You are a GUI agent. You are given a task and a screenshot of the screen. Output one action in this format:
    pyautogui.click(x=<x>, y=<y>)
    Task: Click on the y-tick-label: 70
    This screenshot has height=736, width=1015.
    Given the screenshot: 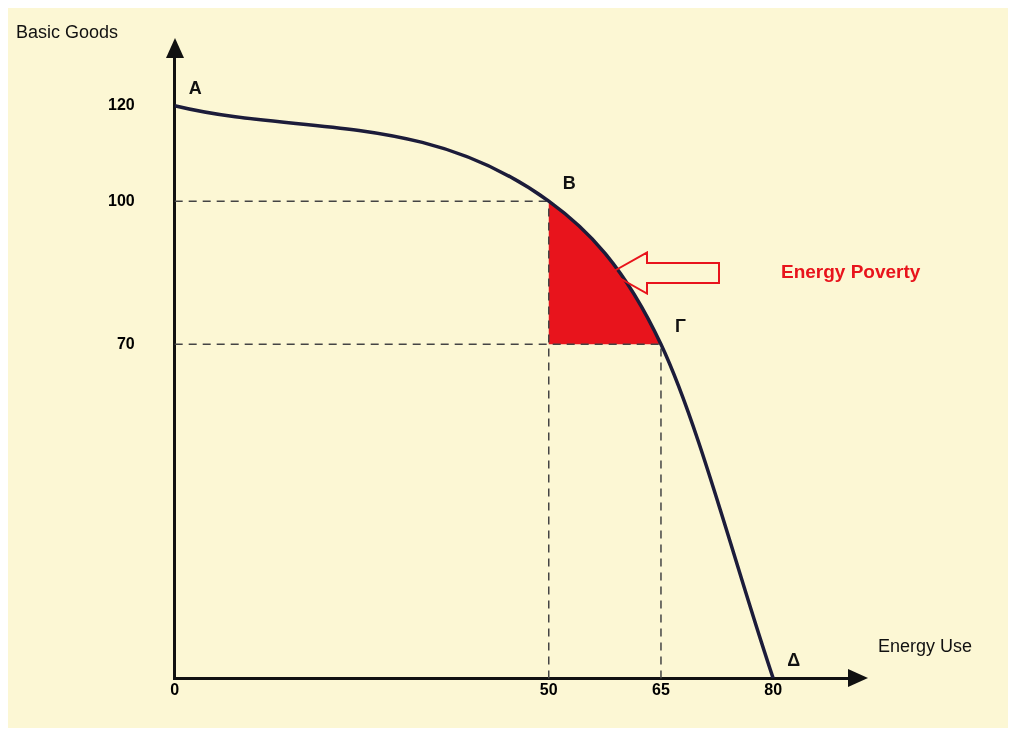 What is the action you would take?
    pyautogui.click(x=125, y=343)
    